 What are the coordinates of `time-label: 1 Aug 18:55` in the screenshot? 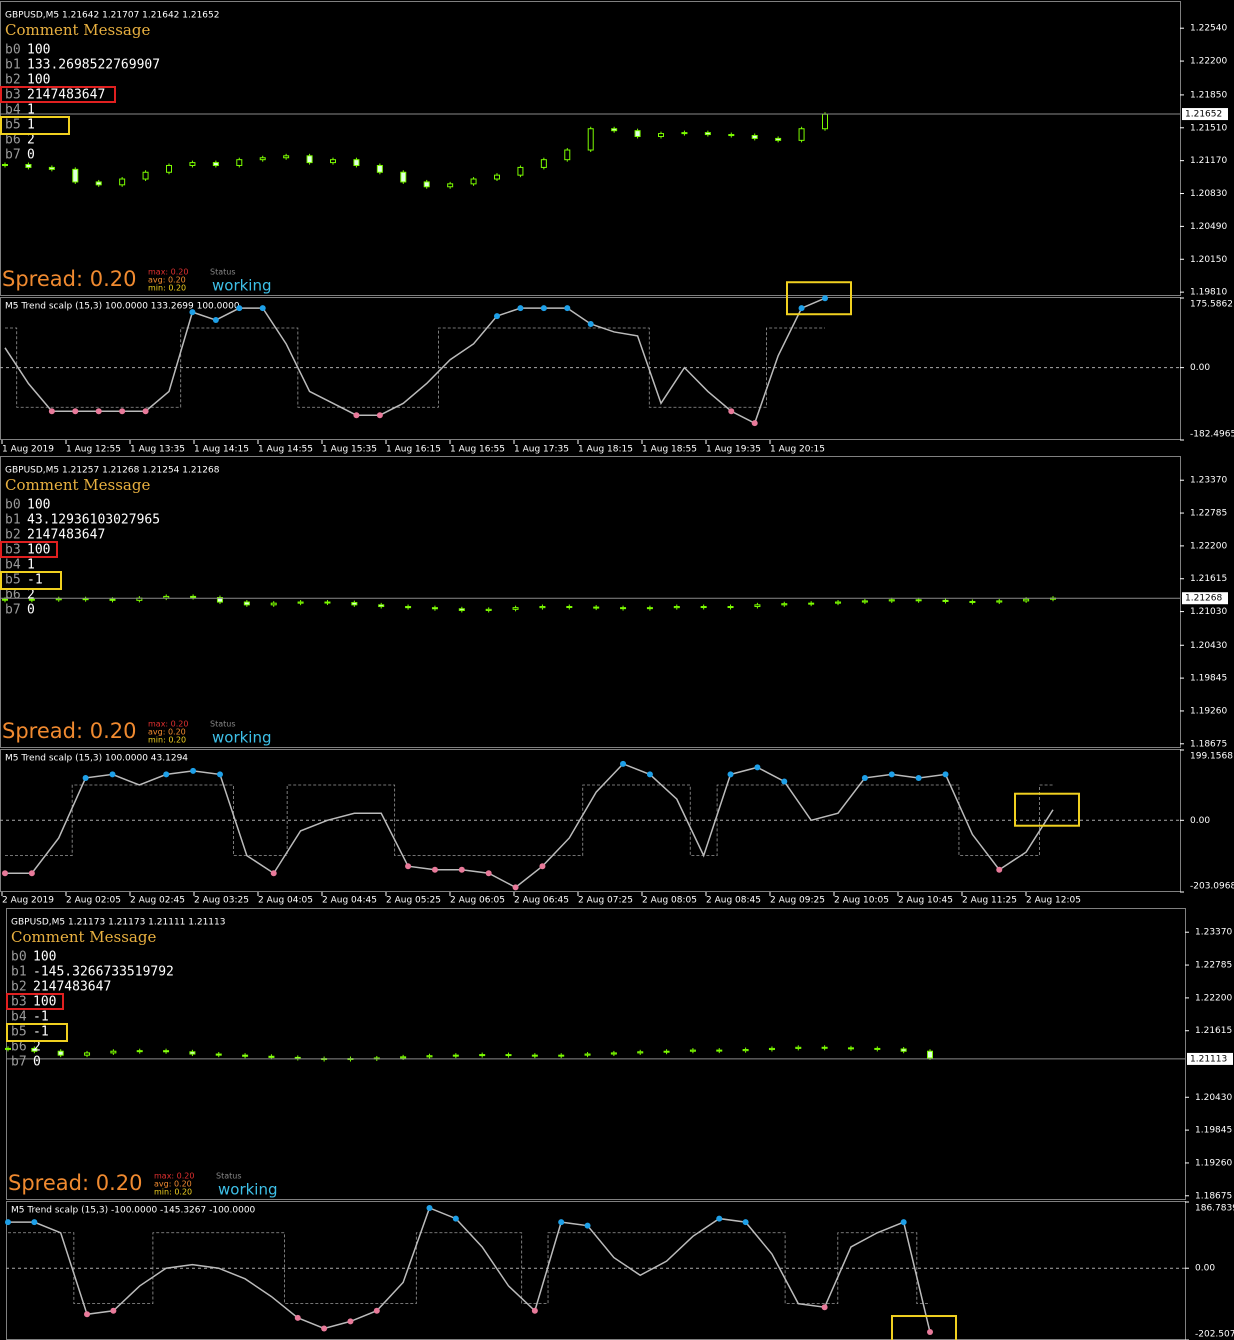 It's located at (669, 450).